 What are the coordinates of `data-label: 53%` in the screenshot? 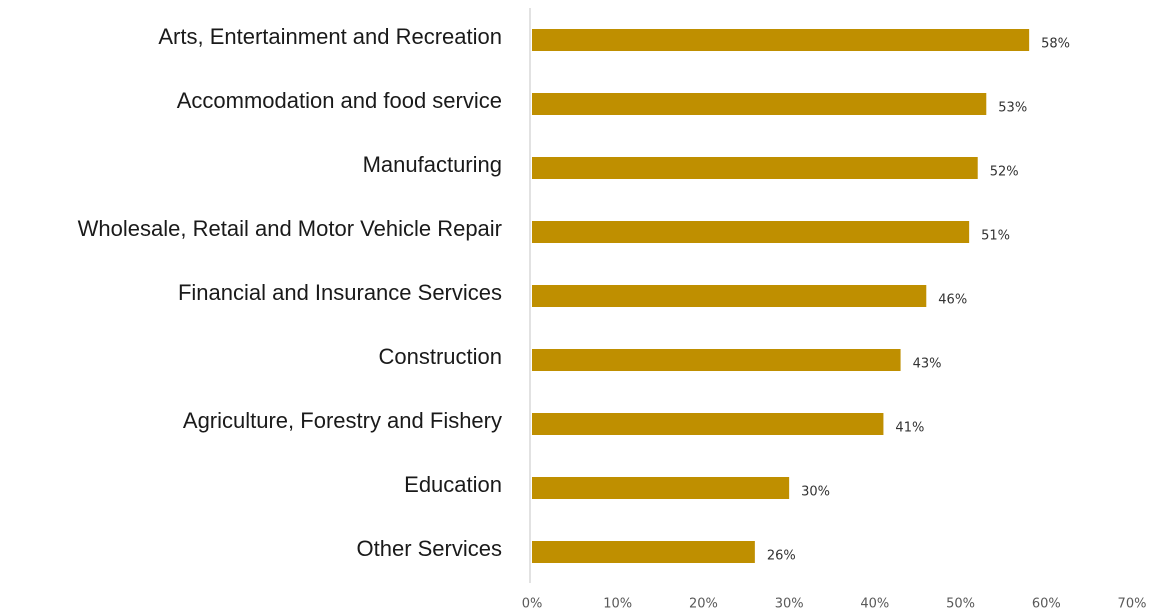 It's located at (1012, 108).